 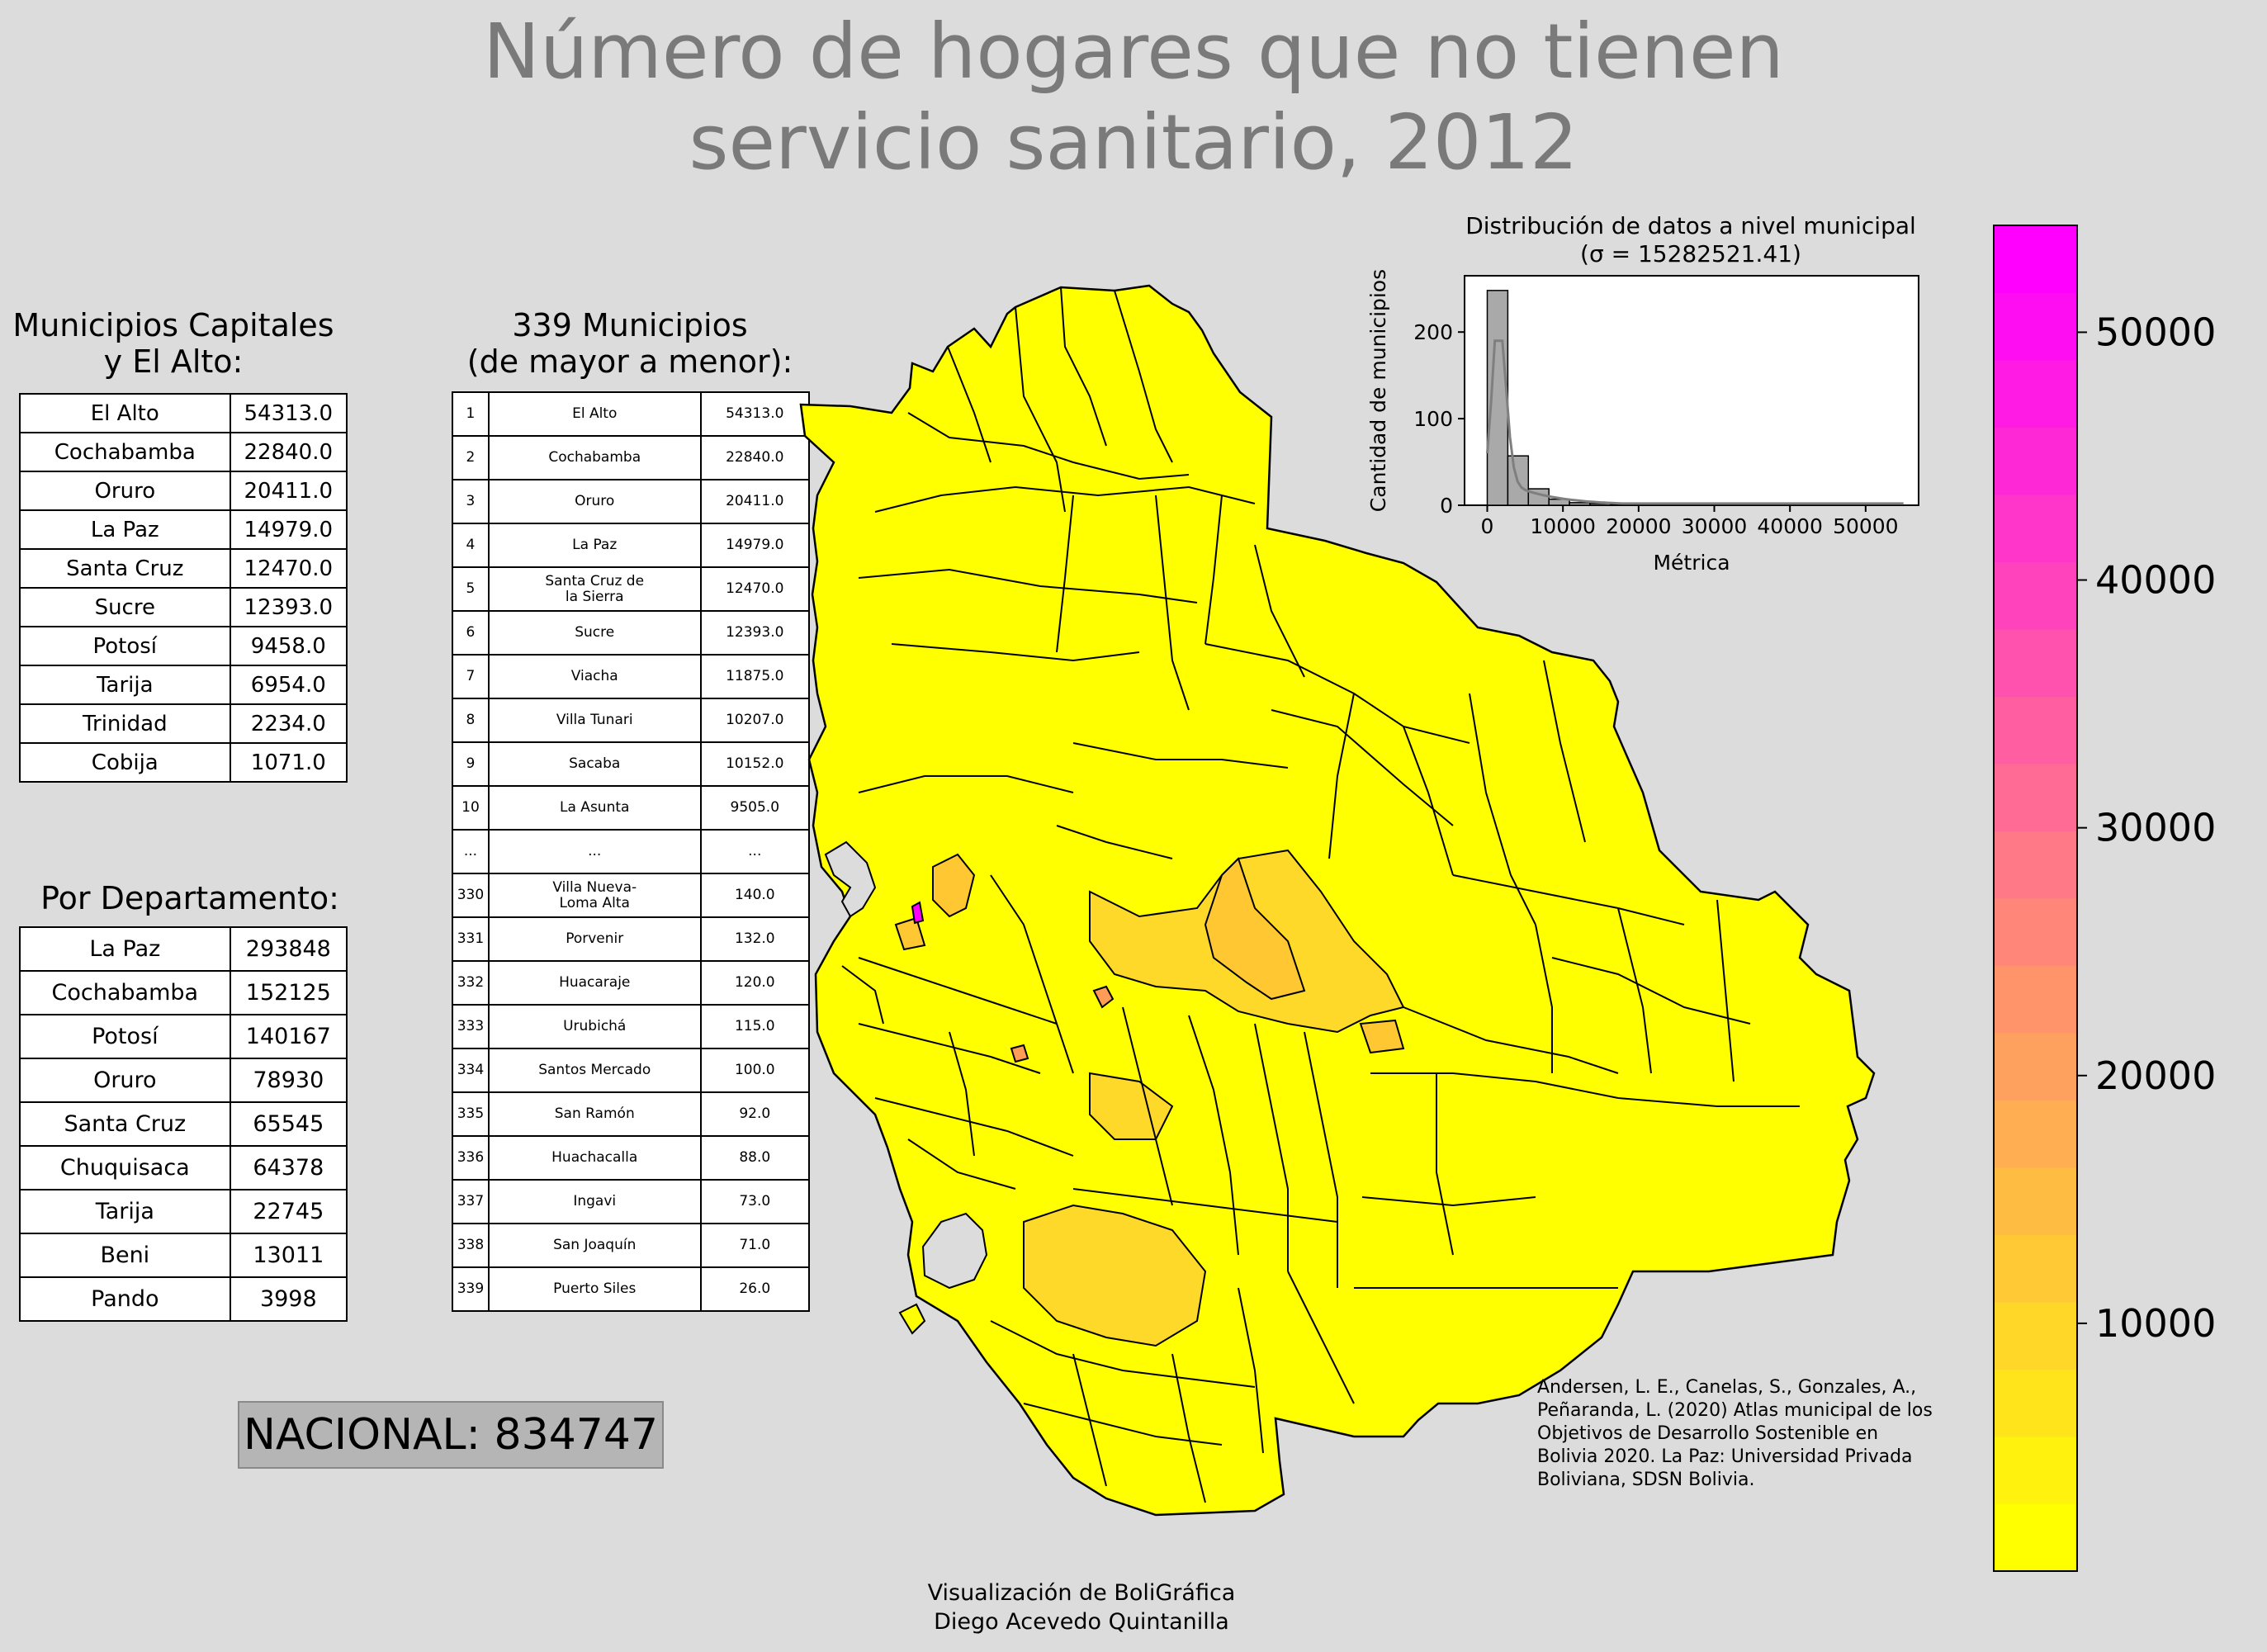 I want to click on municipality-row-name: Puerto Siles, so click(x=594, y=1289).